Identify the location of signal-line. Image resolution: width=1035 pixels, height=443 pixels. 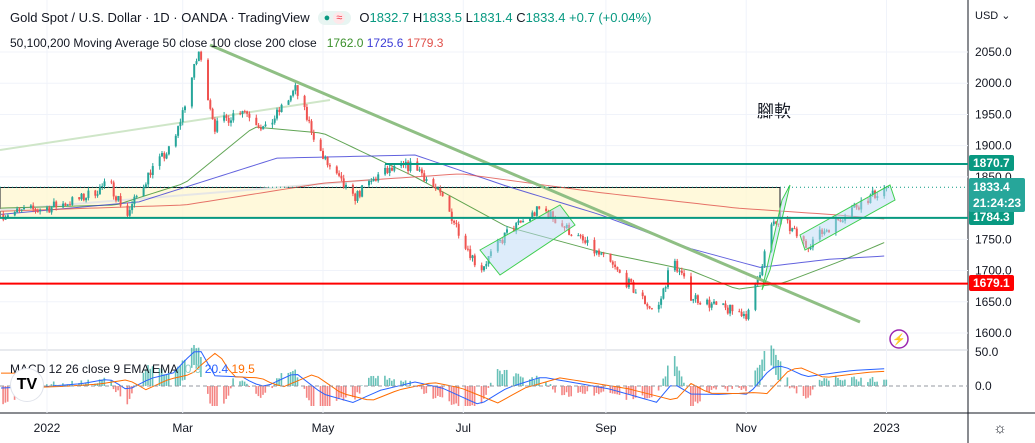
(443, 378).